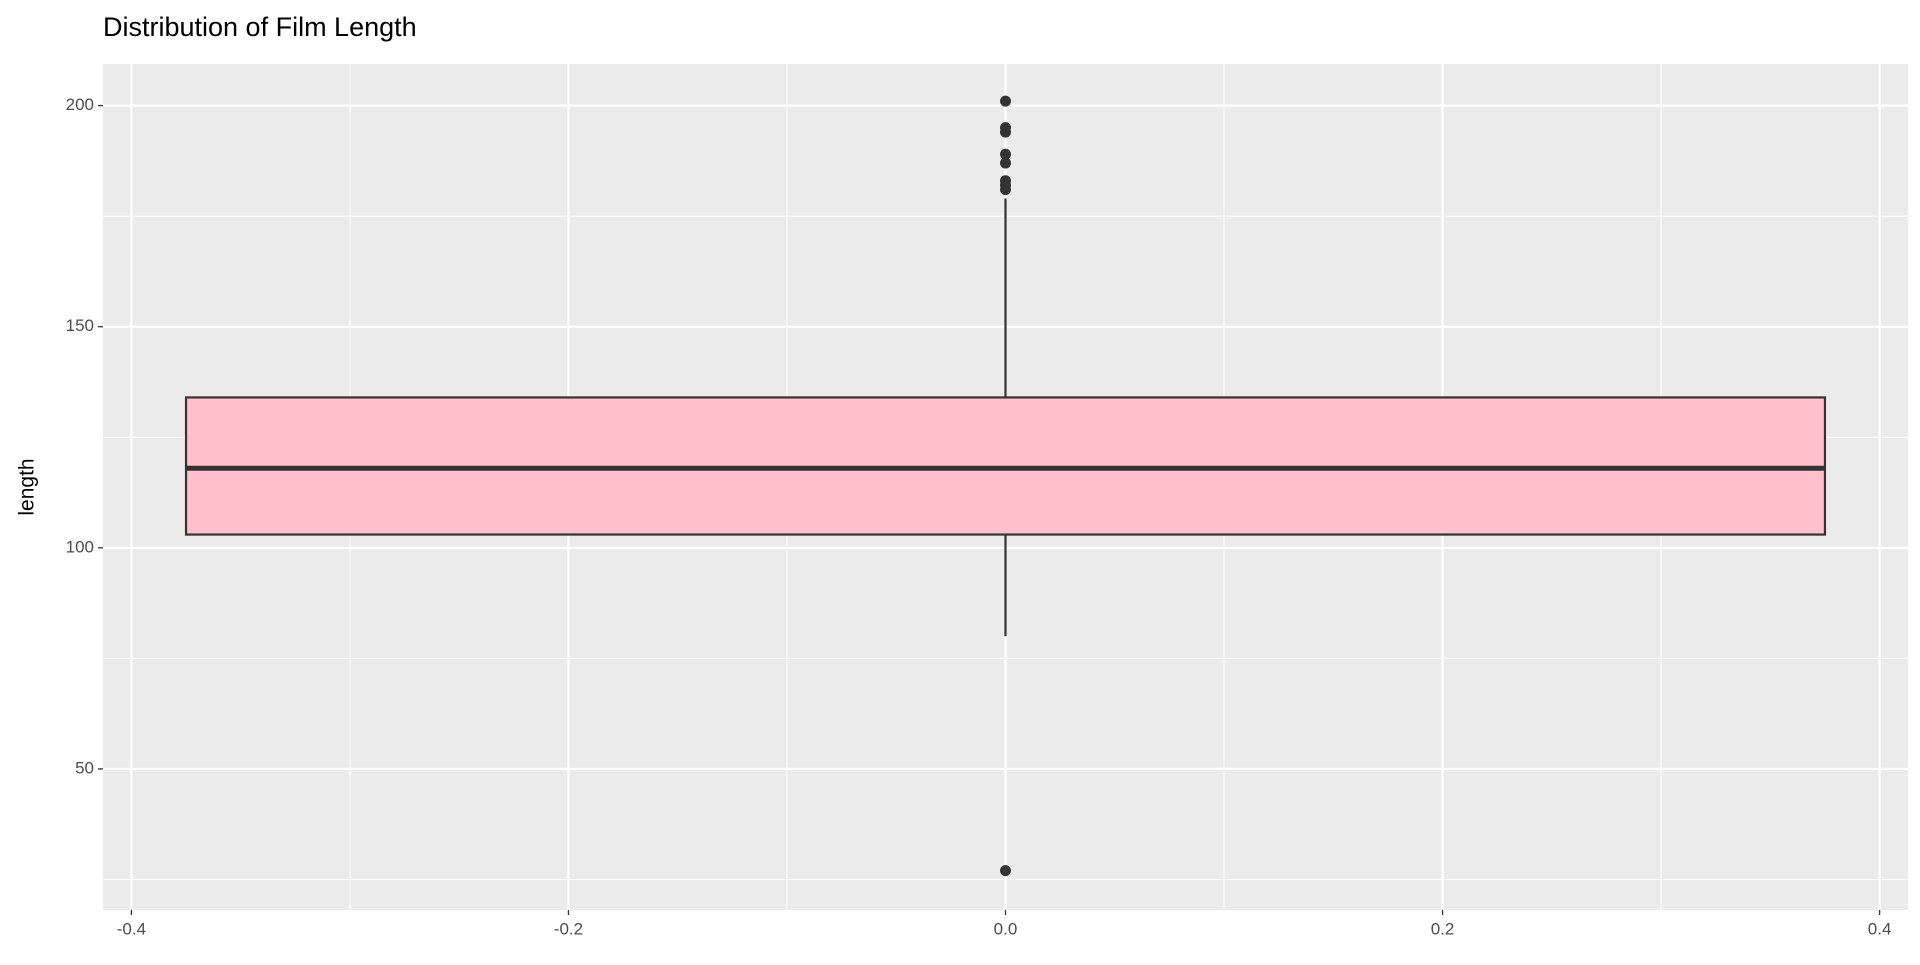  Describe the element at coordinates (80, 104) in the screenshot. I see `y-tick-label: 200` at that location.